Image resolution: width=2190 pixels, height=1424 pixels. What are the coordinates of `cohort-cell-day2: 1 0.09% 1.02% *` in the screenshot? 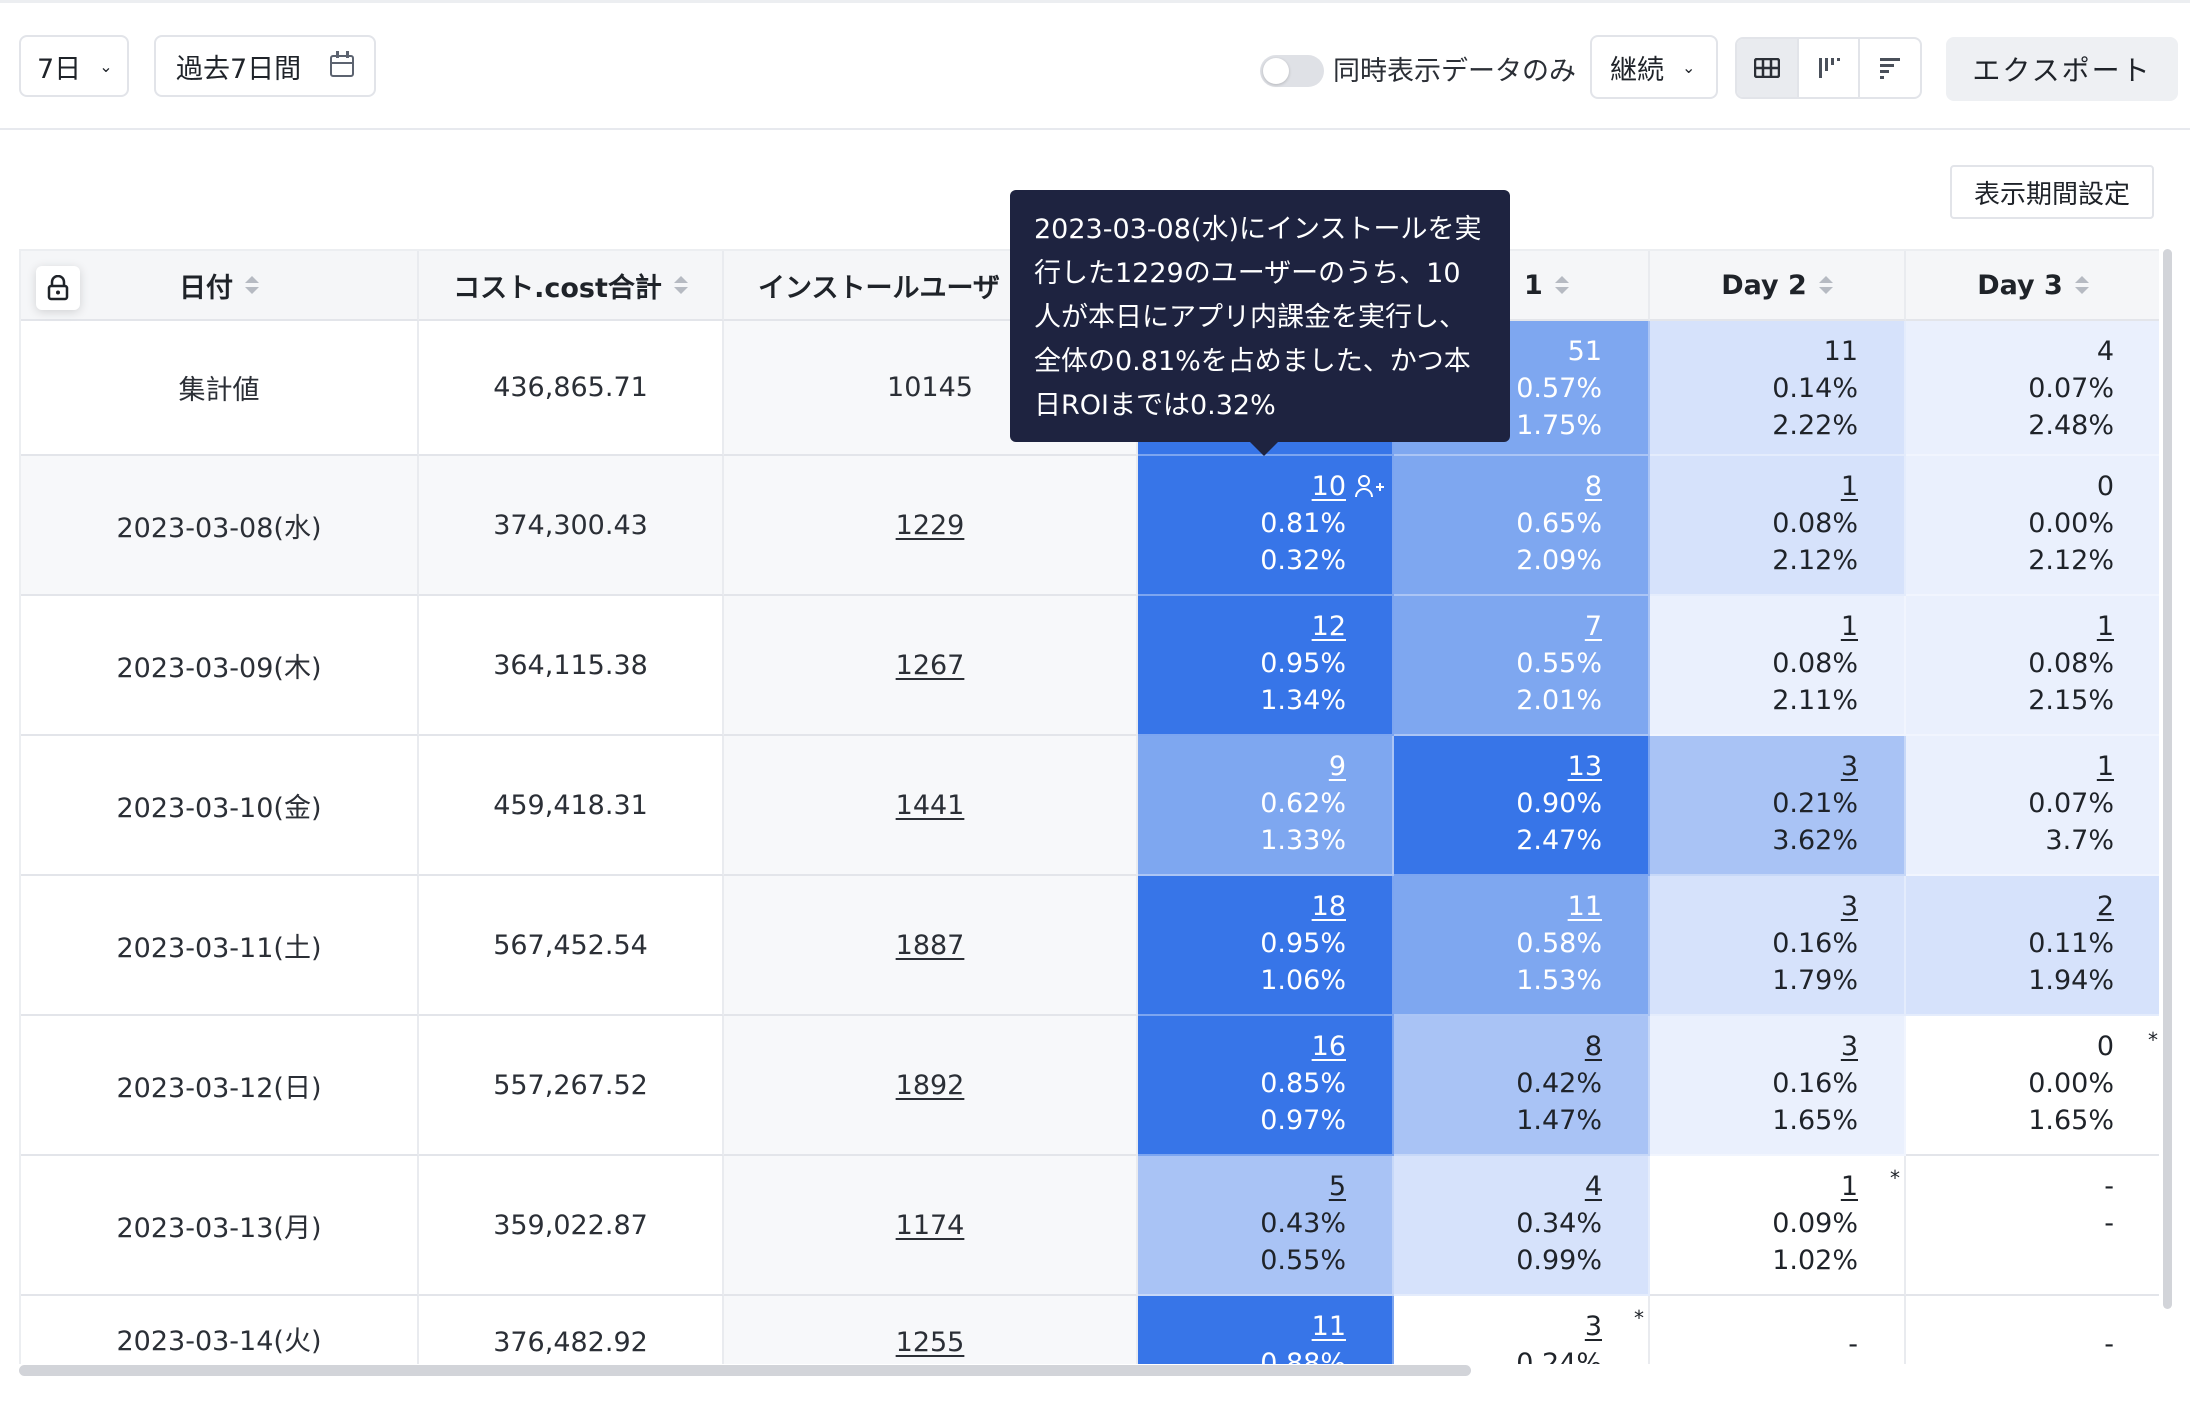 It's located at (1778, 1226).